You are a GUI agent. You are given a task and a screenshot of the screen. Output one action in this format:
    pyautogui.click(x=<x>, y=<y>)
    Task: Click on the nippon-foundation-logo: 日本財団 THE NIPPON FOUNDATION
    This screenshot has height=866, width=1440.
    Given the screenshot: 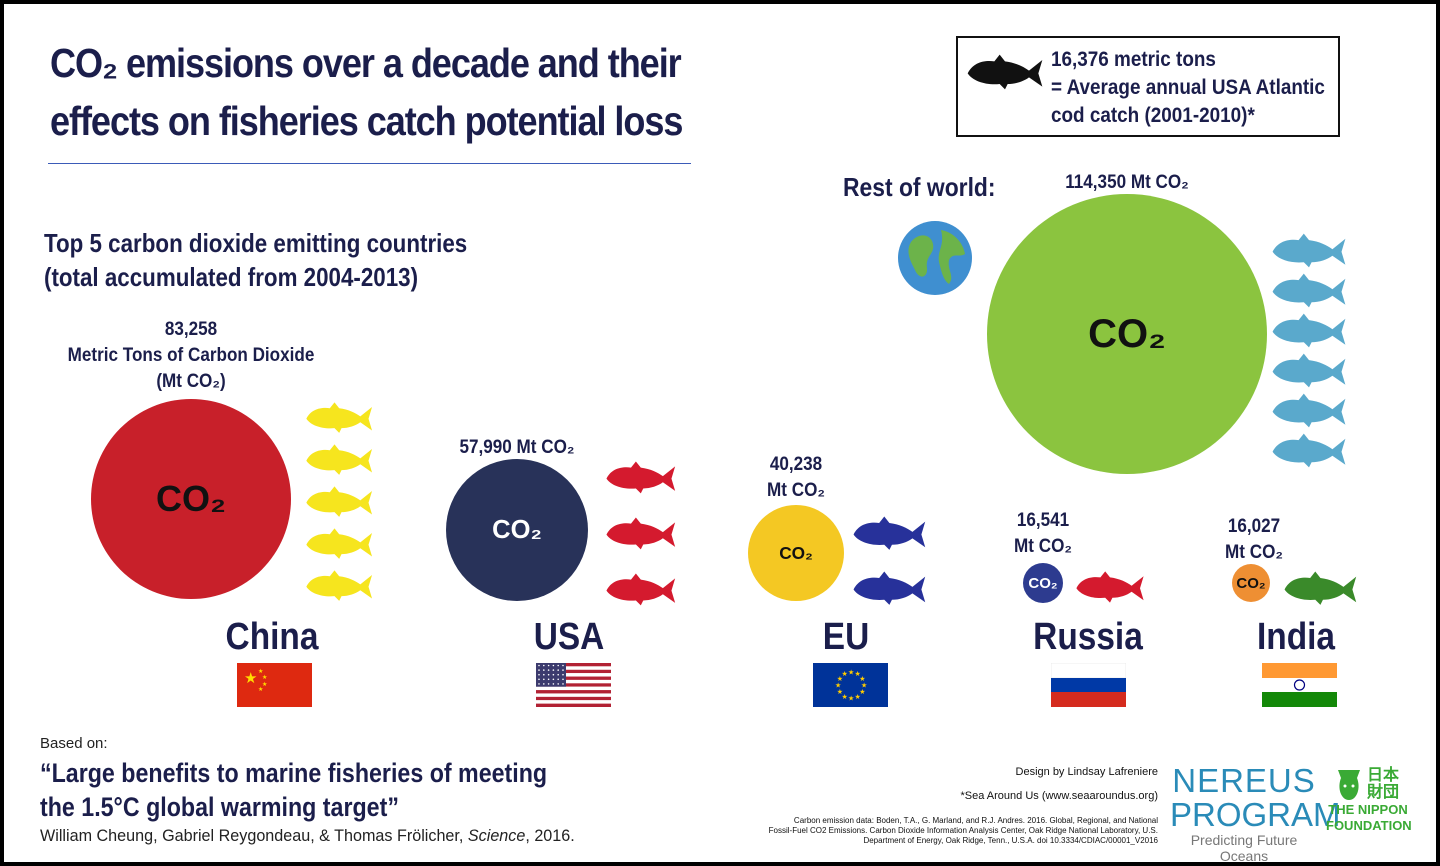 What is the action you would take?
    pyautogui.click(x=1369, y=800)
    